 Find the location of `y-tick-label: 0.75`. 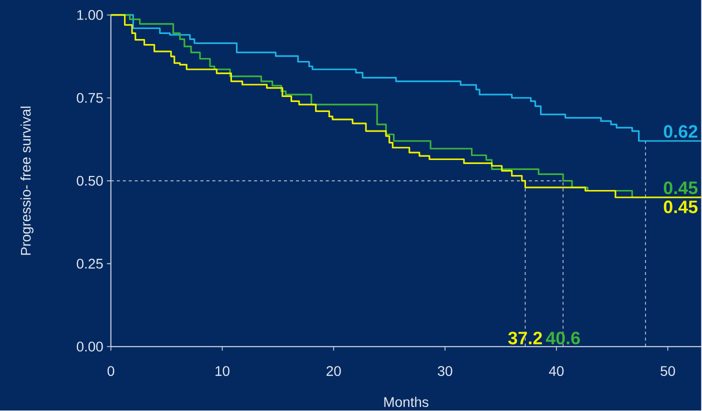

y-tick-label: 0.75 is located at coordinates (89, 98).